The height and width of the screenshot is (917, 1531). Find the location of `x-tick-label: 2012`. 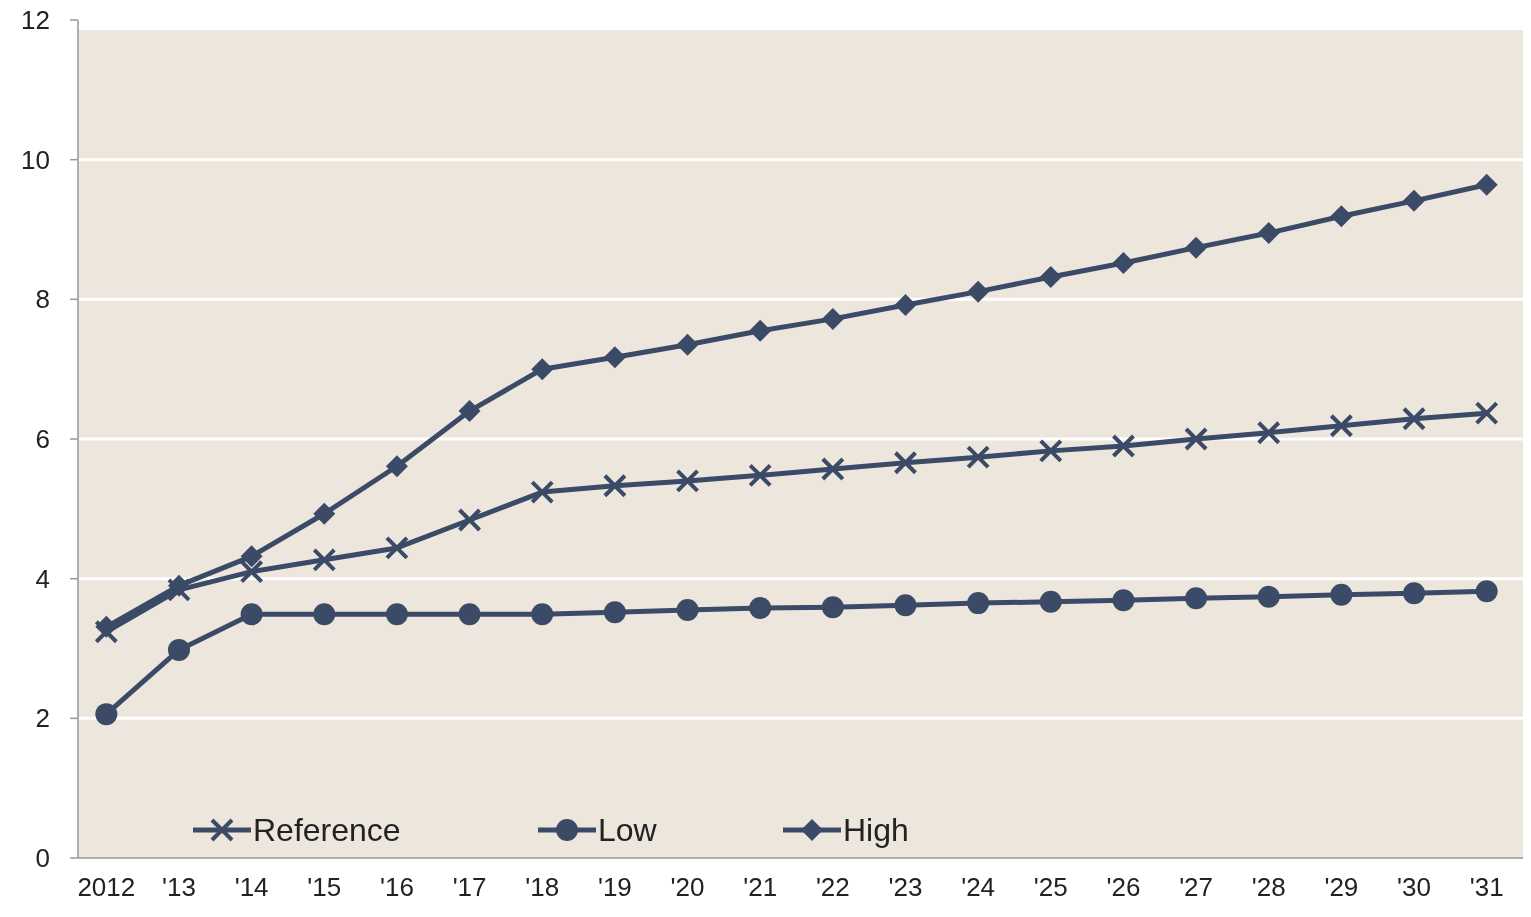

x-tick-label: 2012 is located at coordinates (106, 887).